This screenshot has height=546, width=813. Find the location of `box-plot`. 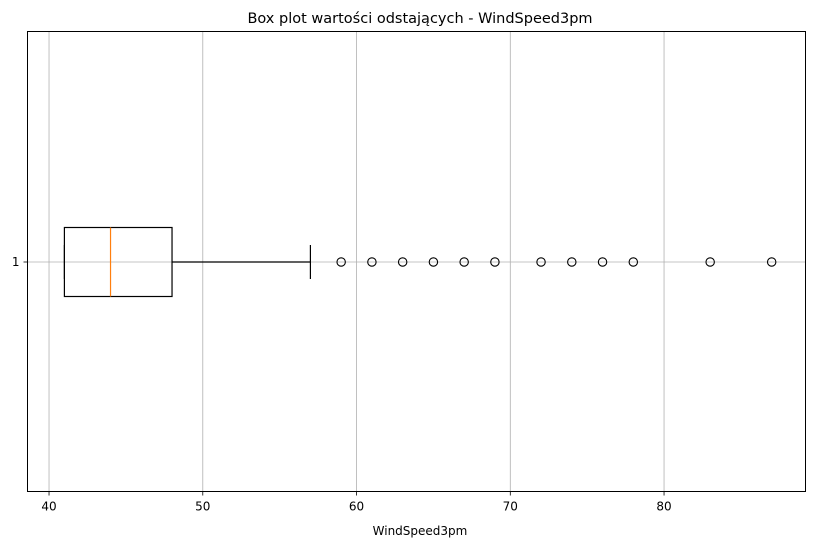

box-plot is located at coordinates (187, 262).